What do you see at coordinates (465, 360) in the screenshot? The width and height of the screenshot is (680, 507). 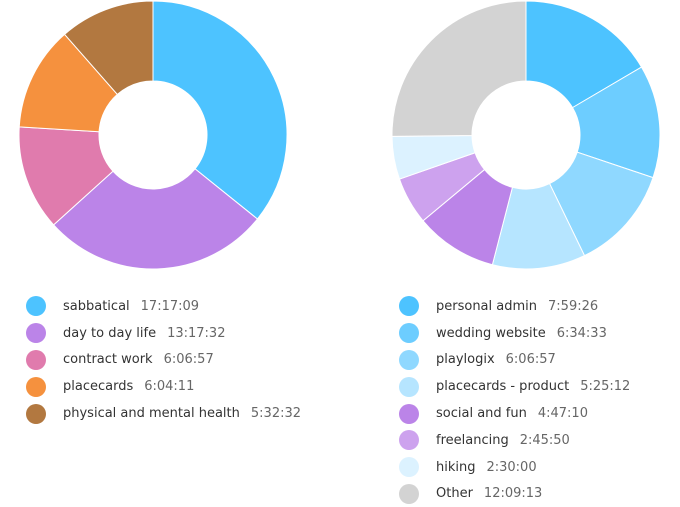 I see `legend-label: playlogix` at bounding box center [465, 360].